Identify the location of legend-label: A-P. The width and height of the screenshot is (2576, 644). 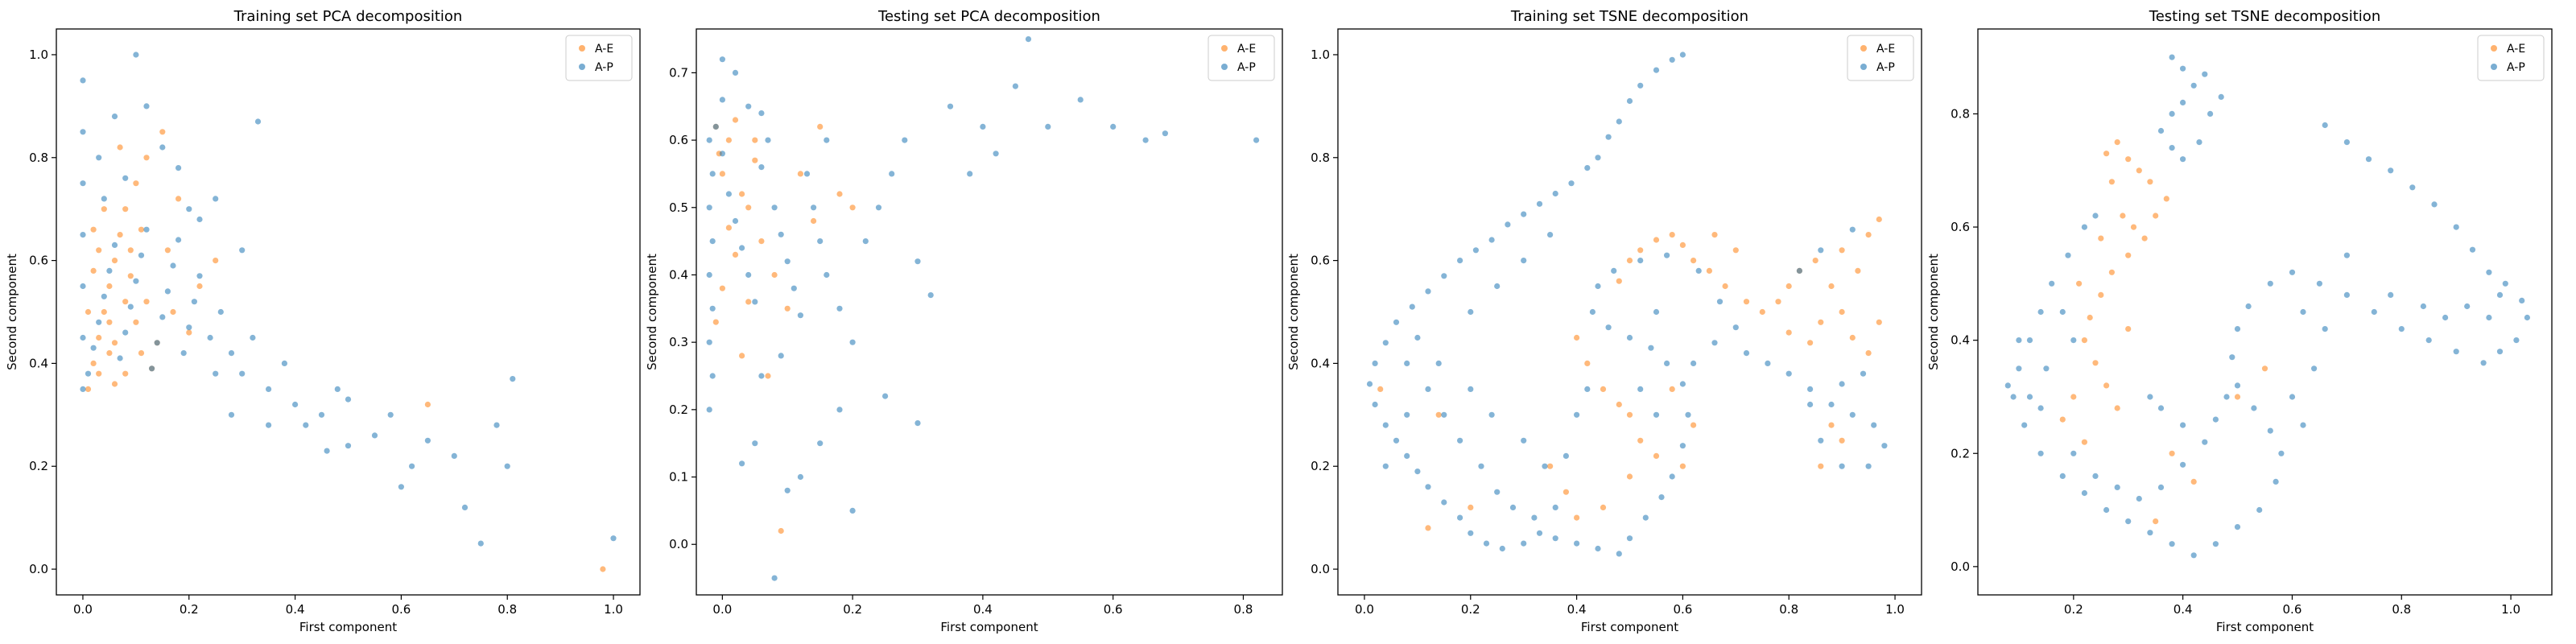
(604, 67).